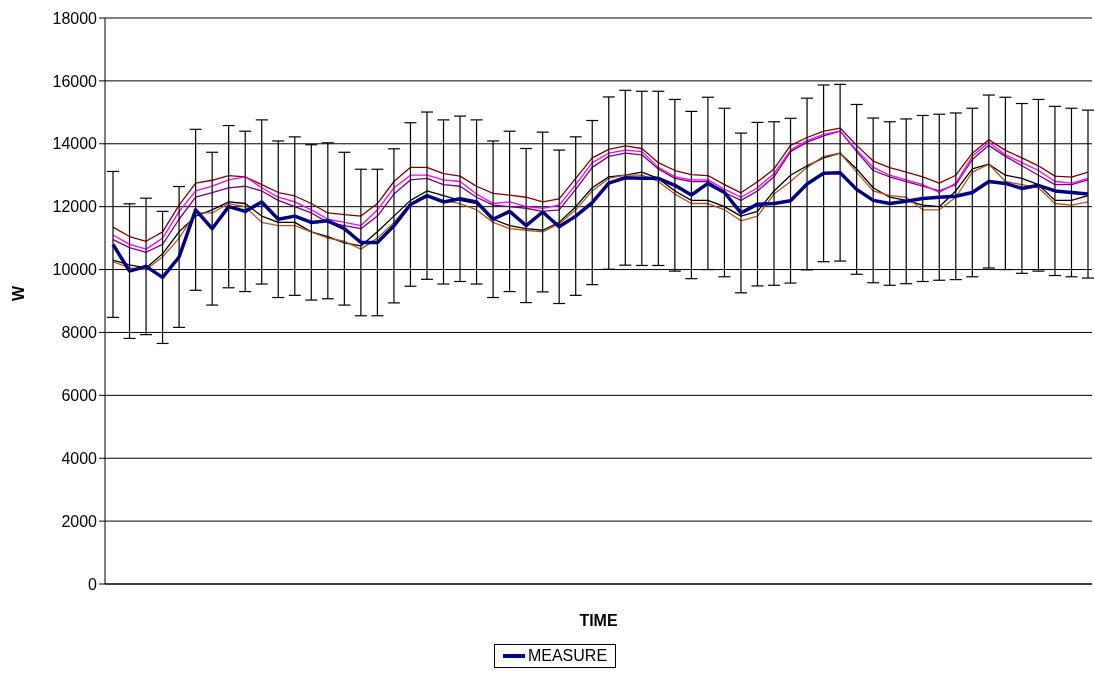  What do you see at coordinates (93, 584) in the screenshot?
I see `y-tick-label: 0` at bounding box center [93, 584].